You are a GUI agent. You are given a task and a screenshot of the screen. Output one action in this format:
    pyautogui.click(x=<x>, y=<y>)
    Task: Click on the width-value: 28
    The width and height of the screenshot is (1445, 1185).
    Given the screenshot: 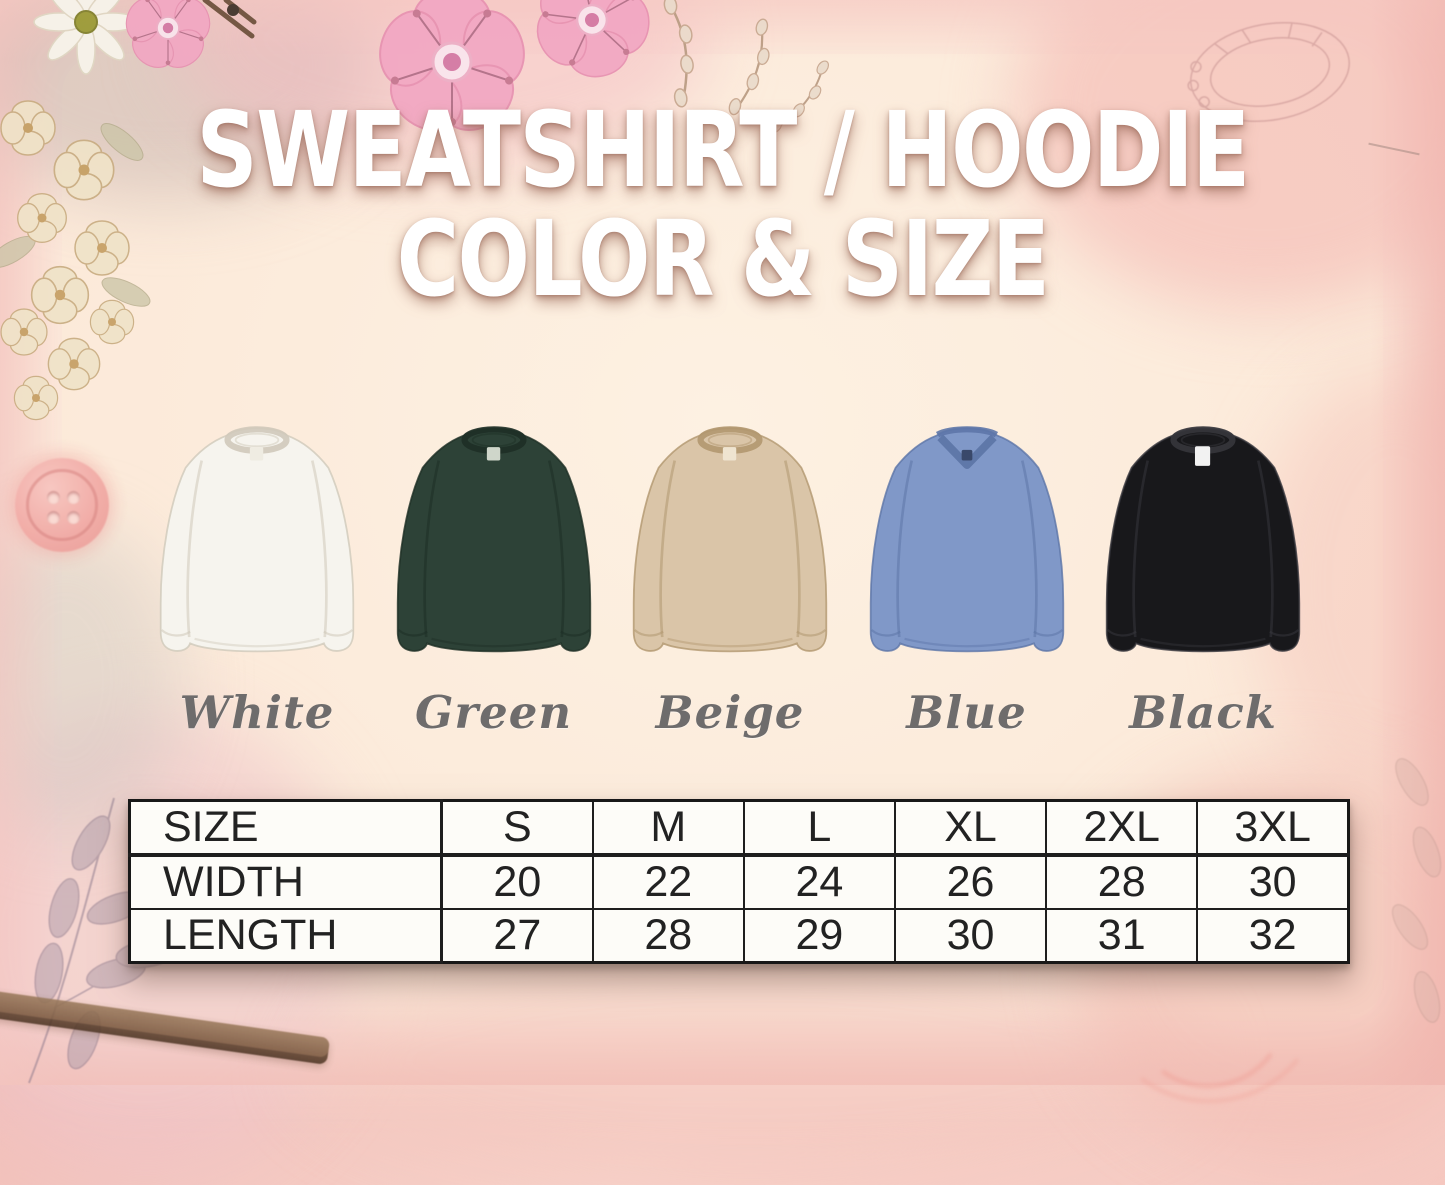 What is the action you would take?
    pyautogui.click(x=1122, y=881)
    